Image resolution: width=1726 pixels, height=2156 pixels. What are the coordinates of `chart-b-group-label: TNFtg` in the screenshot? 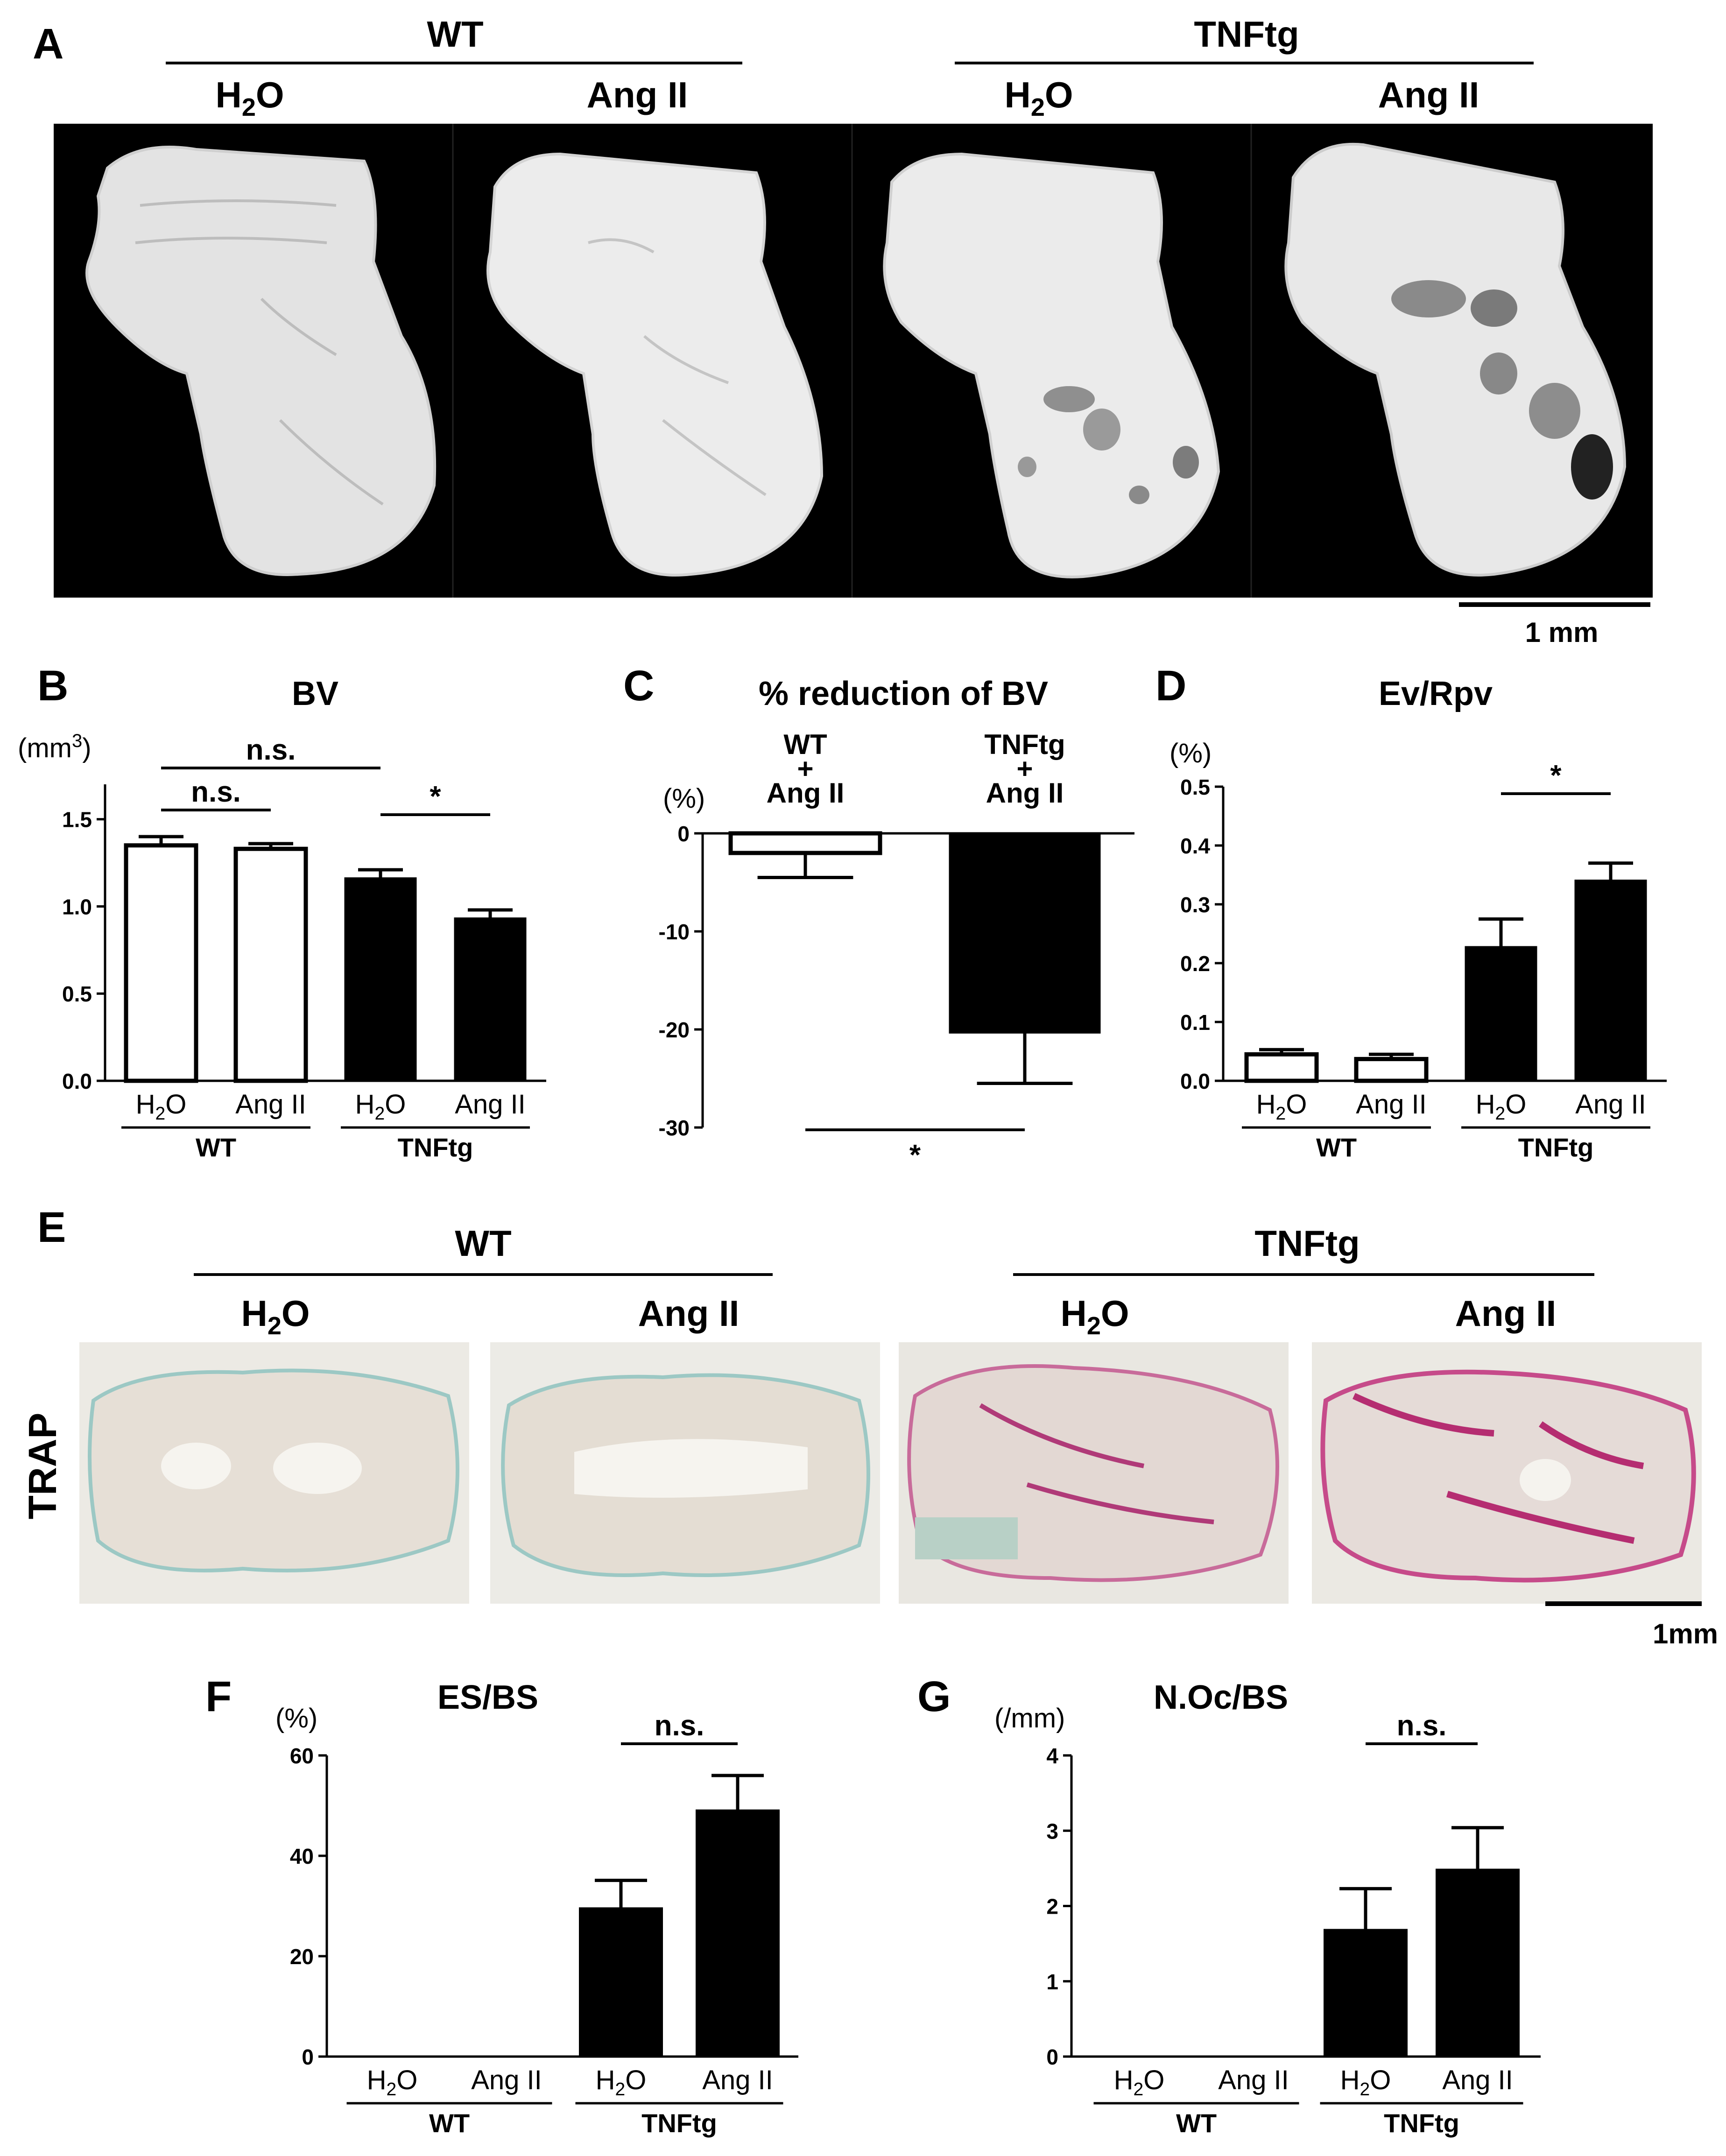 It's located at (435, 1147).